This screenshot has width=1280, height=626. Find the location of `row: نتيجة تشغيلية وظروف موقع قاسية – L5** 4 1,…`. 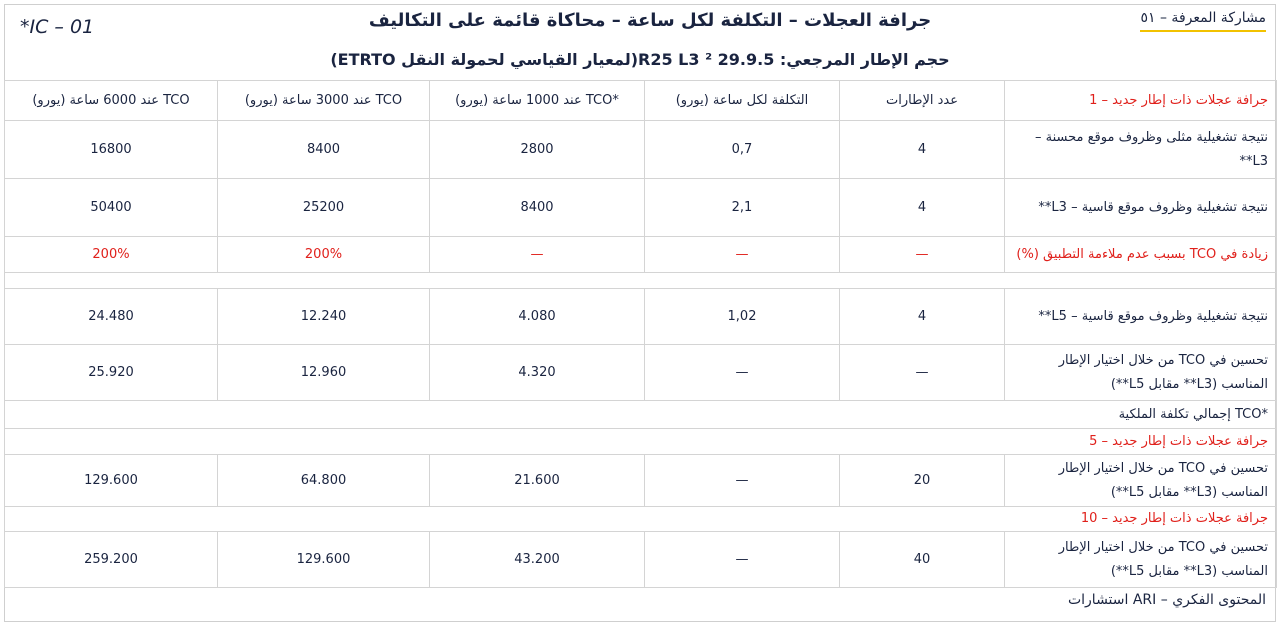

row: نتيجة تشغيلية وظروف موقع قاسية – L5** 4 1,… is located at coordinates (640, 316).